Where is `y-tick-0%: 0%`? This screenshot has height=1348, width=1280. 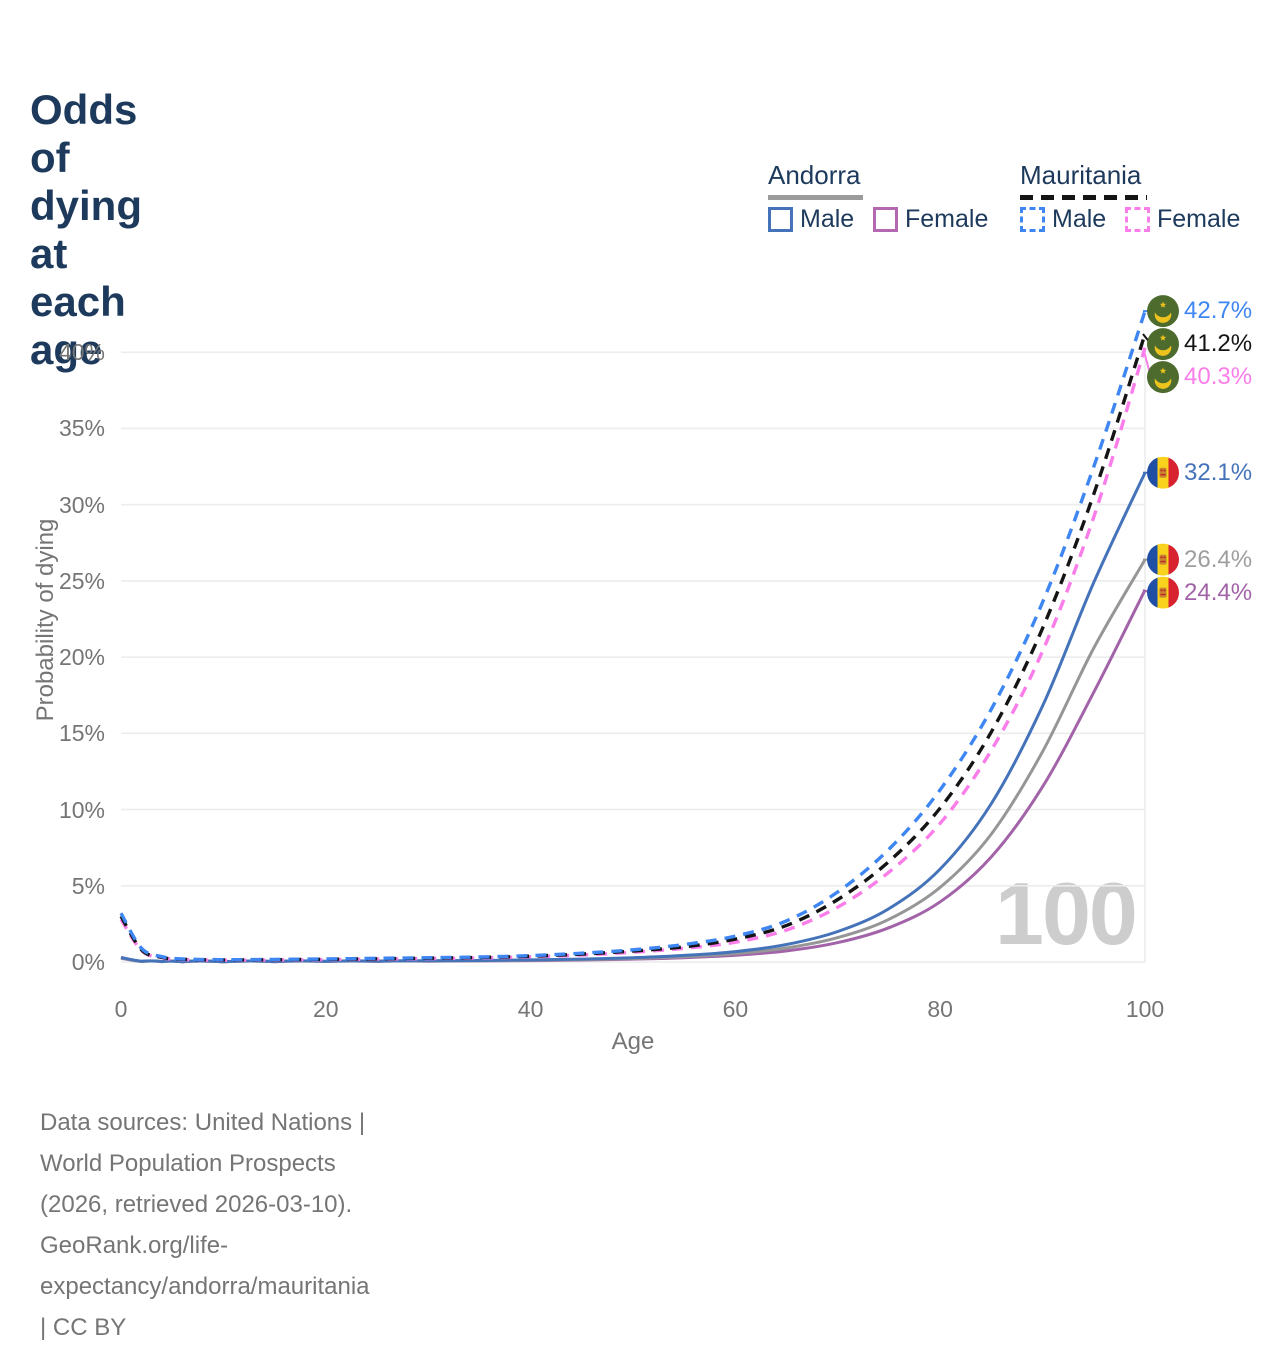
y-tick-0%: 0% is located at coordinates (88, 962).